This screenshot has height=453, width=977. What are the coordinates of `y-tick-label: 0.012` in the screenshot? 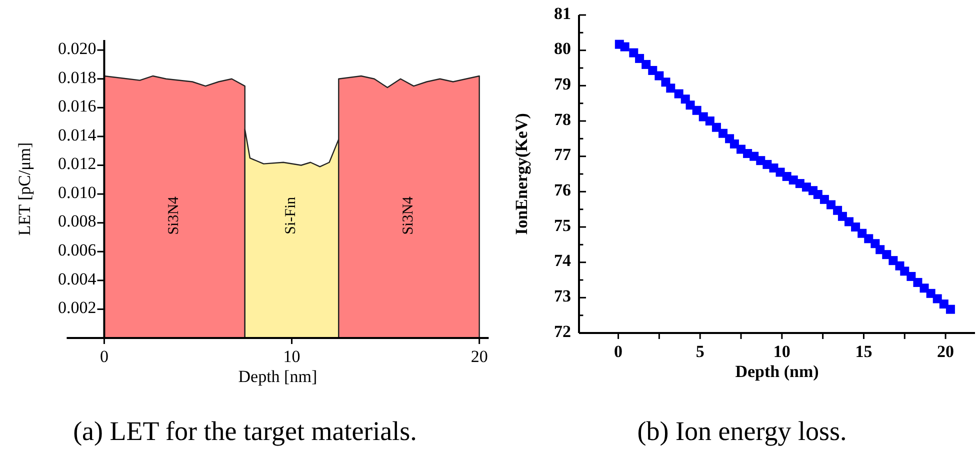 It's located at (77, 164).